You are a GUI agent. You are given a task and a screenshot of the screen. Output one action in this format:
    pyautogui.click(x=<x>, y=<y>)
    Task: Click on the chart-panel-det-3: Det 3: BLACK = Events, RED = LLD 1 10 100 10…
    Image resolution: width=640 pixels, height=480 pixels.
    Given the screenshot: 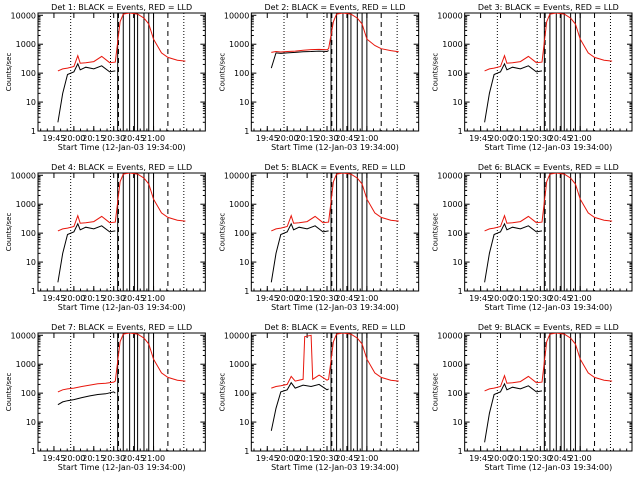 What is the action you would take?
    pyautogui.click(x=532, y=77)
    